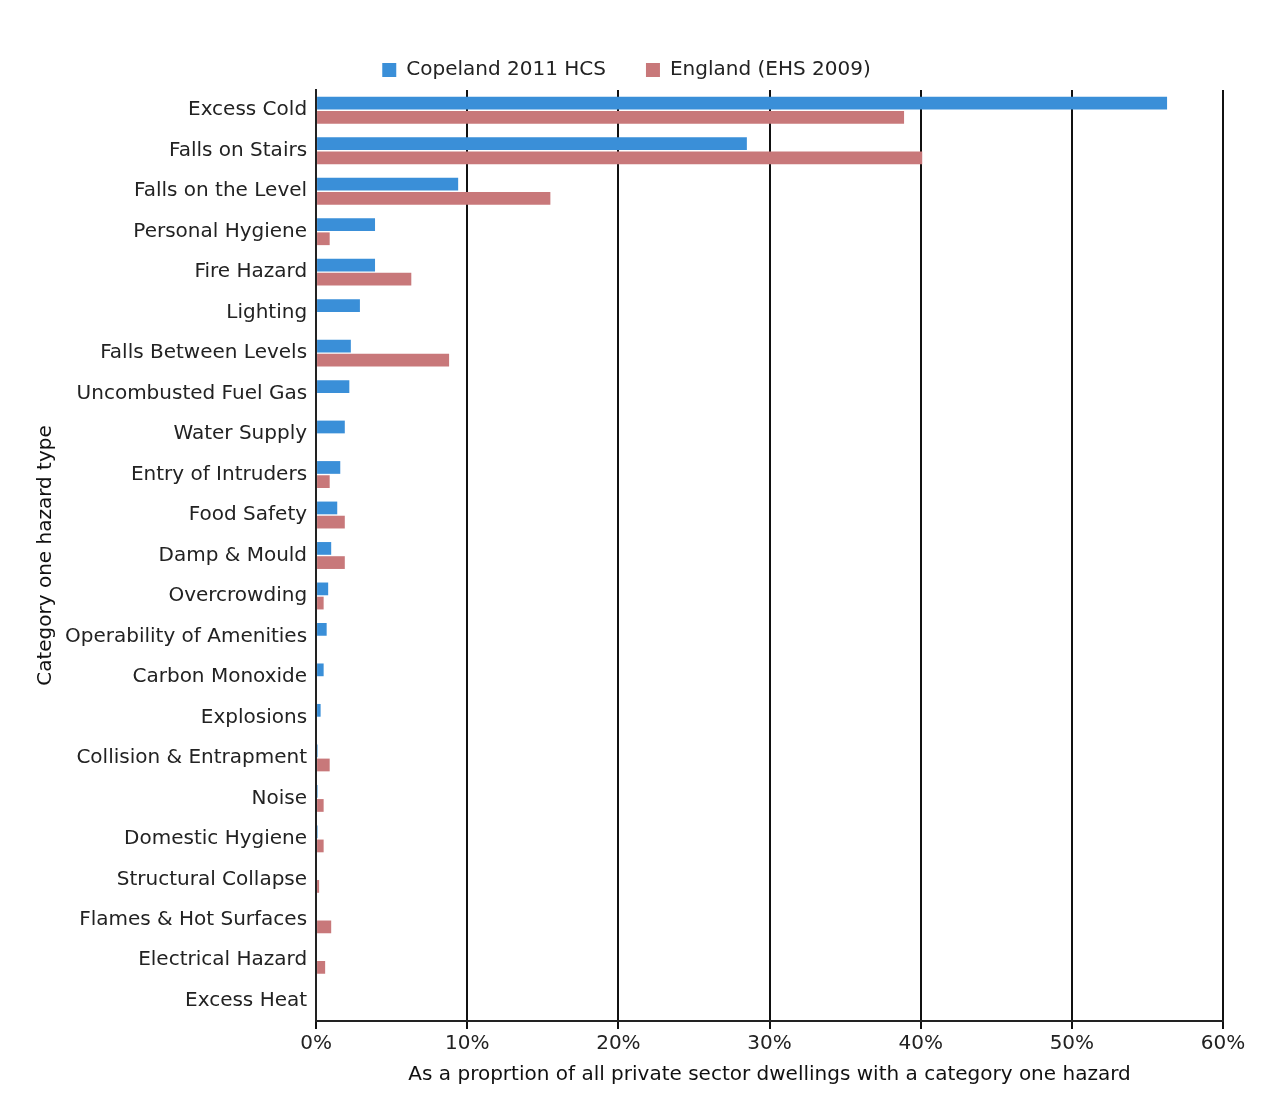  What do you see at coordinates (770, 68) in the screenshot?
I see `legend-label: England (EHS 2009)` at bounding box center [770, 68].